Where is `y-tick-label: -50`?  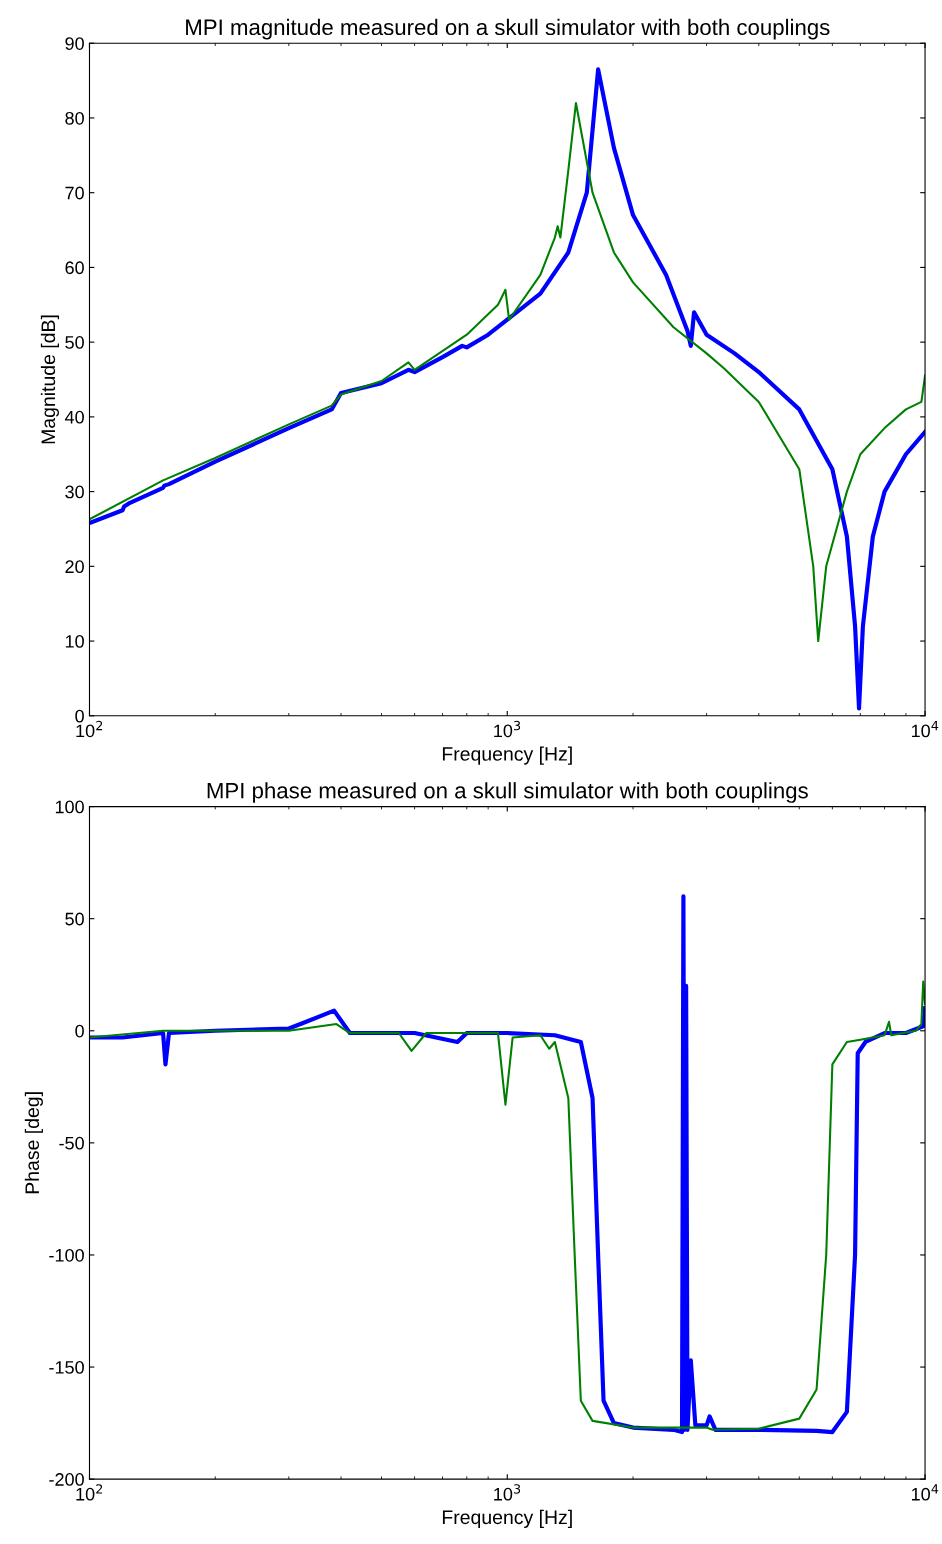 y-tick-label: -50 is located at coordinates (71, 1143).